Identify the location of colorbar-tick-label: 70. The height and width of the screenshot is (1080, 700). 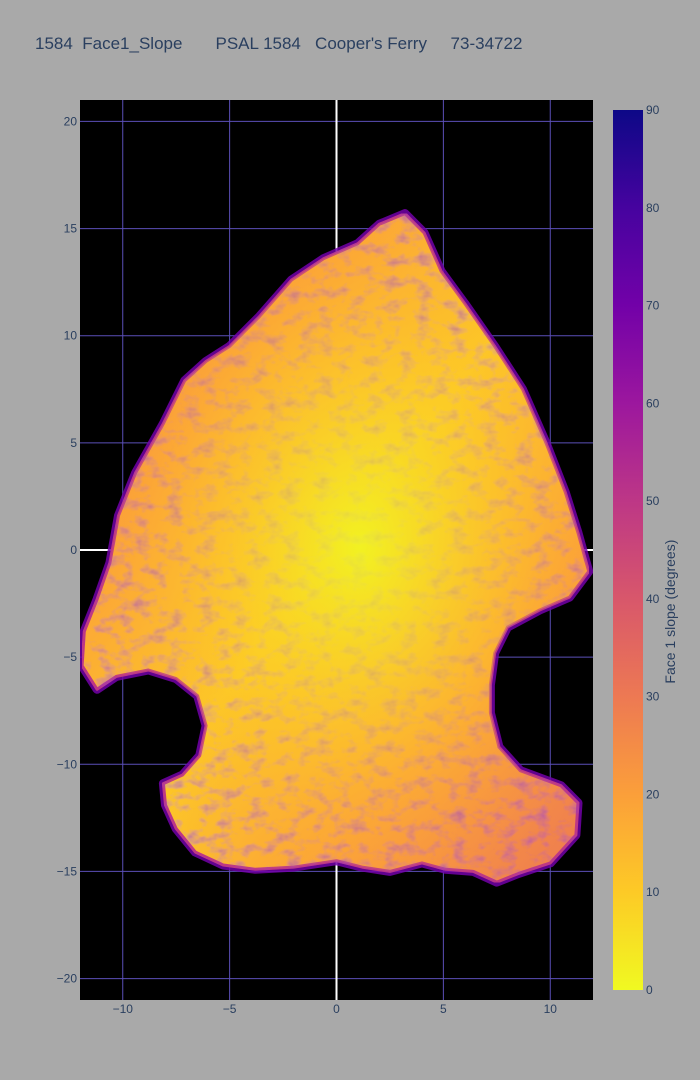
(653, 306).